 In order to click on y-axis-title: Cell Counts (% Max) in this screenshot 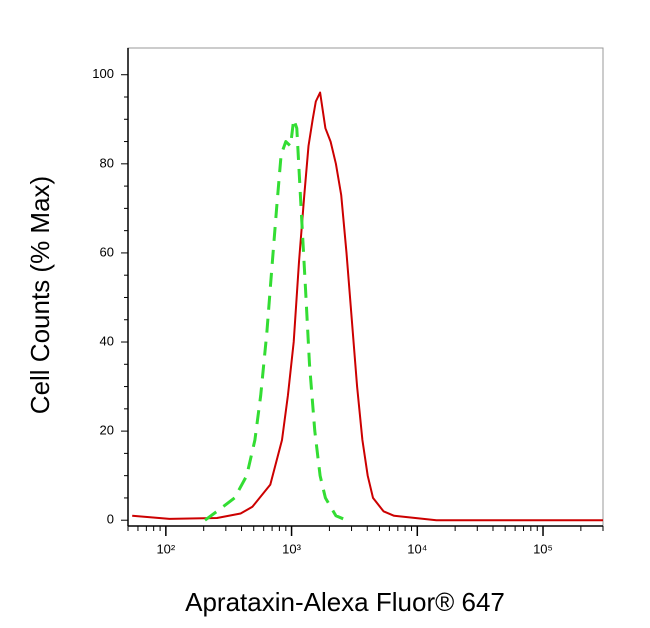, I will do `click(40, 295)`.